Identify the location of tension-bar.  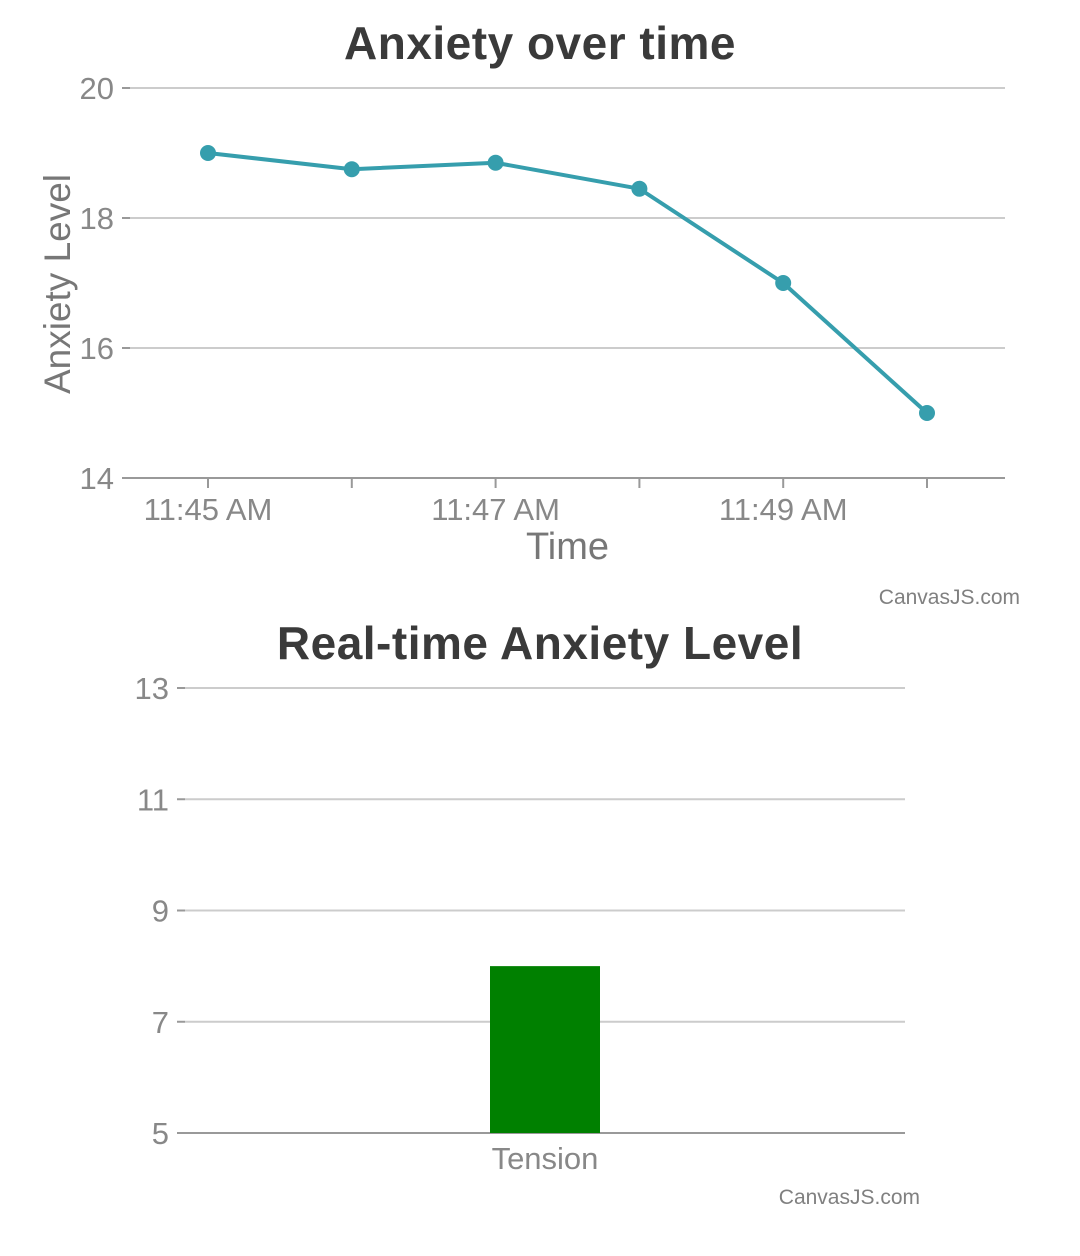
(545, 1049).